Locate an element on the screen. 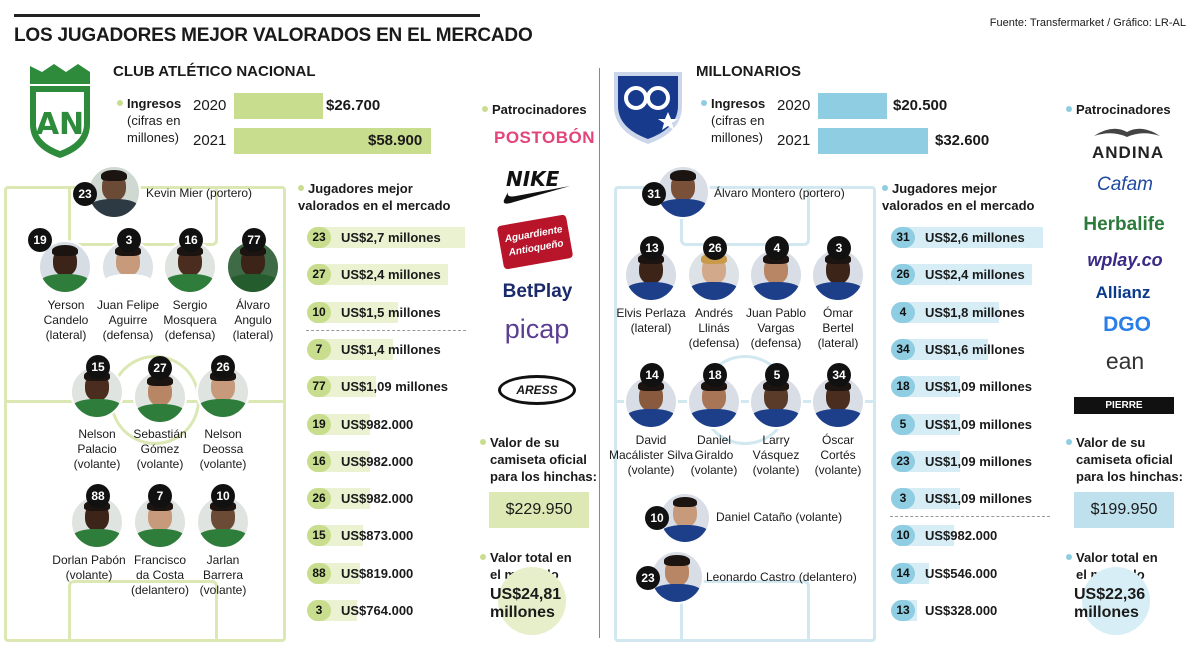 The width and height of the screenshot is (1200, 651). nacional-crest-icon: AN is located at coordinates (60, 111).